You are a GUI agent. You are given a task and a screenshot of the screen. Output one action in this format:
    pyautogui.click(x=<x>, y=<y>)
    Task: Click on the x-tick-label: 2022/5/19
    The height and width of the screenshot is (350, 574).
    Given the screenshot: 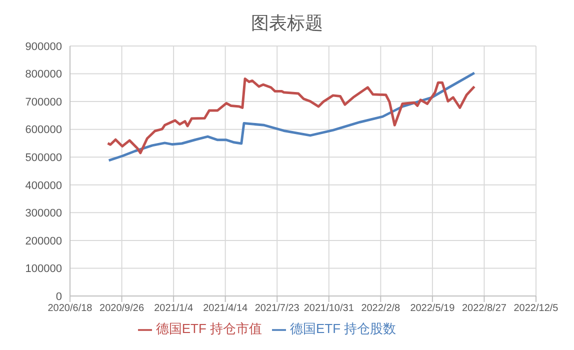 What is the action you would take?
    pyautogui.click(x=433, y=308)
    